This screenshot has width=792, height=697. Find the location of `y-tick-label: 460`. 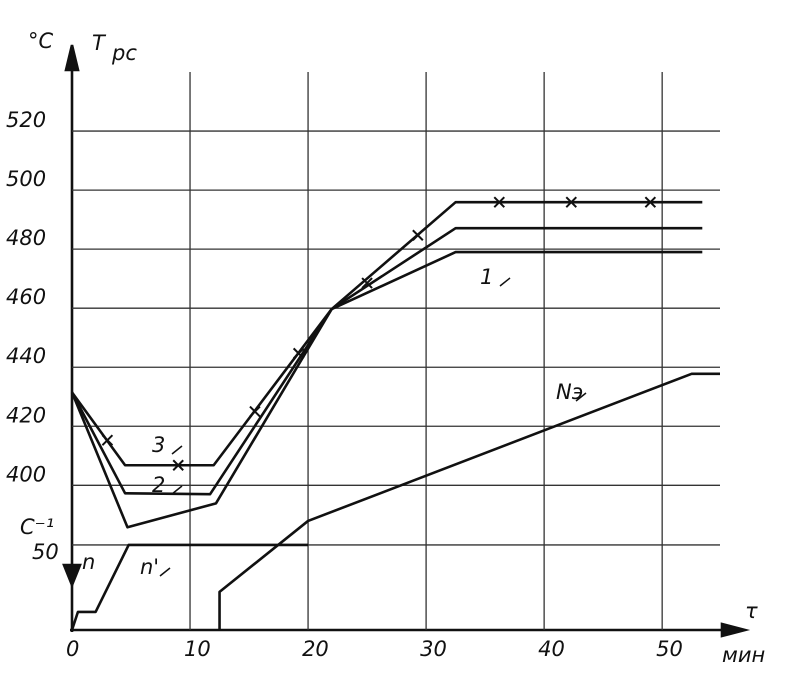

y-tick-label: 460 is located at coordinates (26, 297).